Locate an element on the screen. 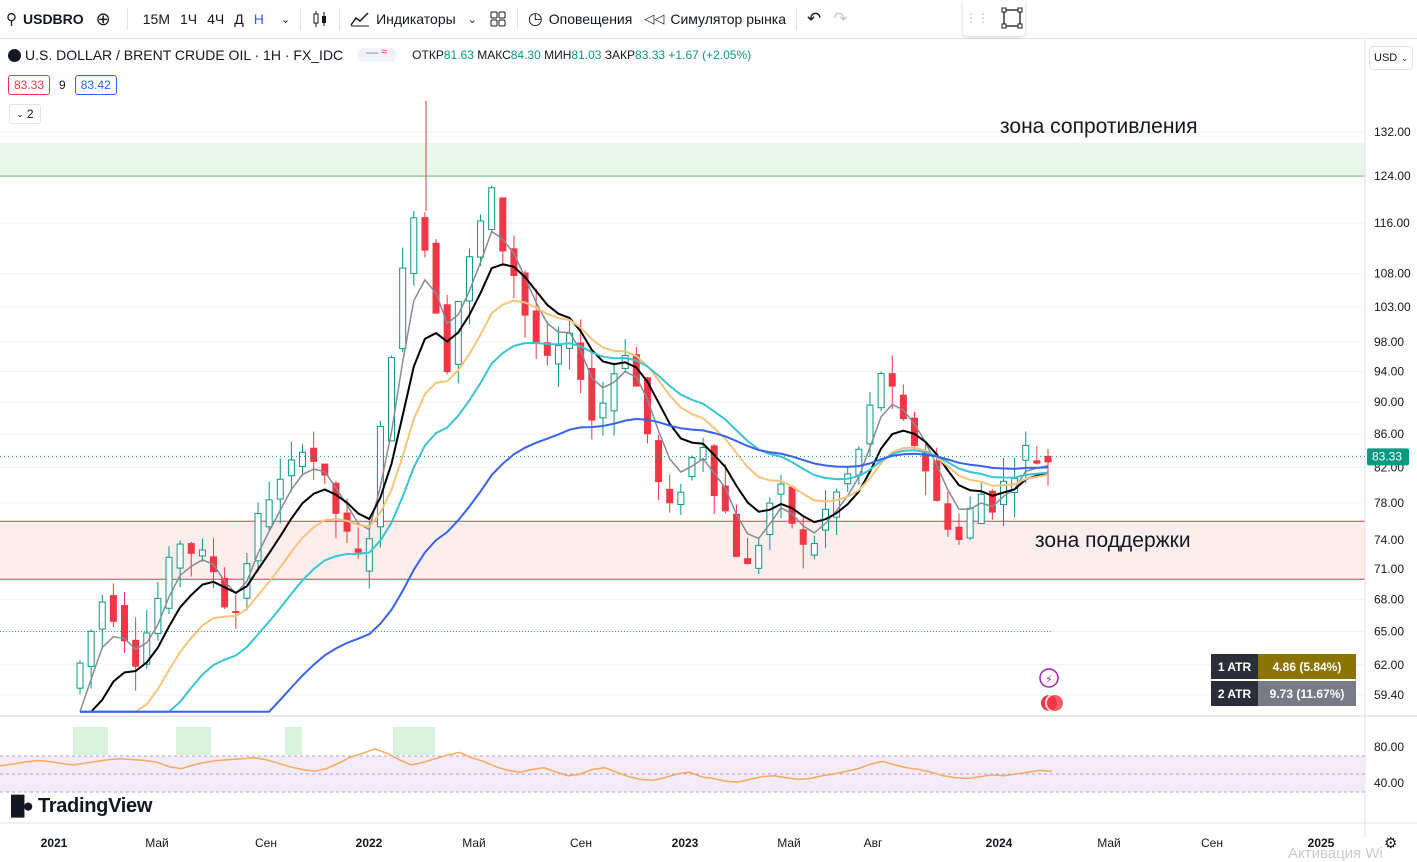 This screenshot has height=862, width=1417. replay-button: ◁◁ Симулятор рынка is located at coordinates (715, 19).